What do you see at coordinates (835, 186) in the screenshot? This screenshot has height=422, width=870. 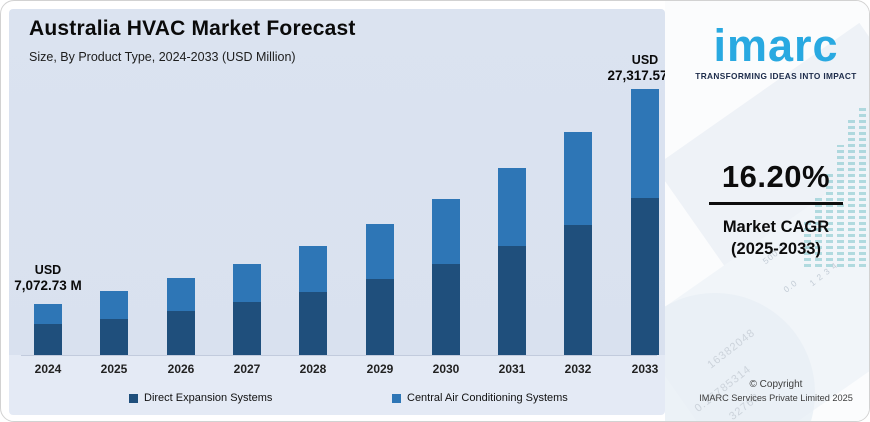 I see `watermark-bar-chart` at bounding box center [835, 186].